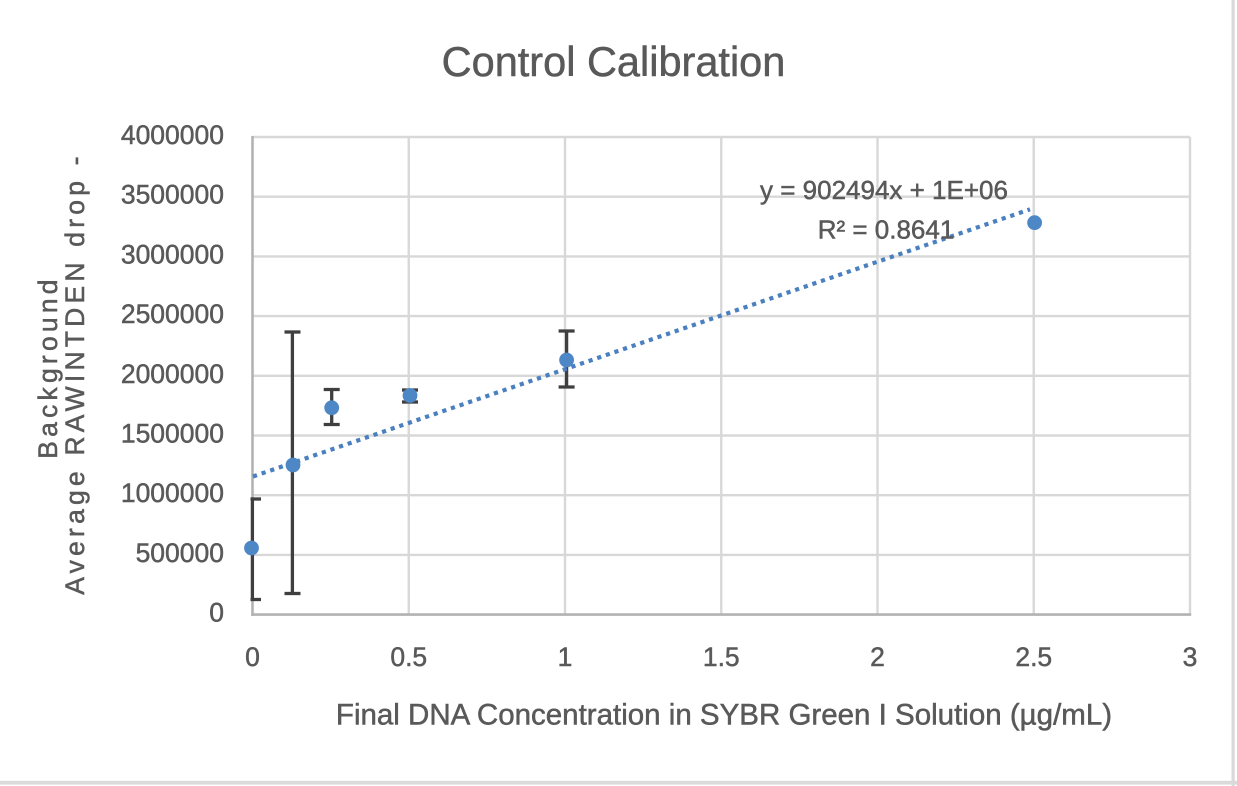  Describe the element at coordinates (172, 493) in the screenshot. I see `svg-text: 1000000` at that location.